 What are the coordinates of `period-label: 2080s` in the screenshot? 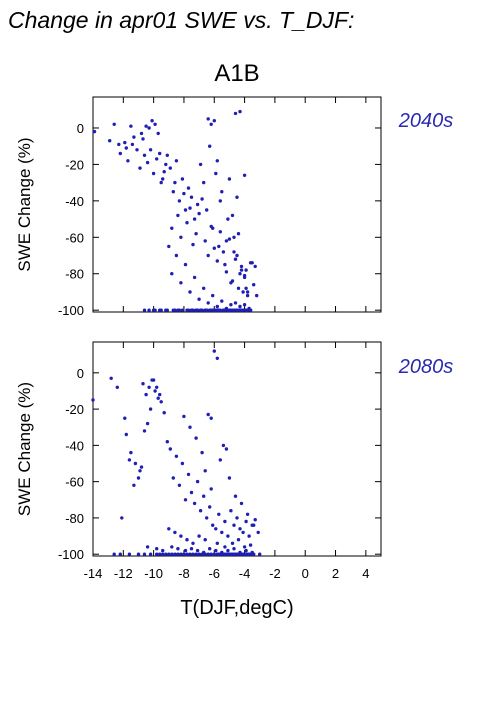 It's located at (426, 367).